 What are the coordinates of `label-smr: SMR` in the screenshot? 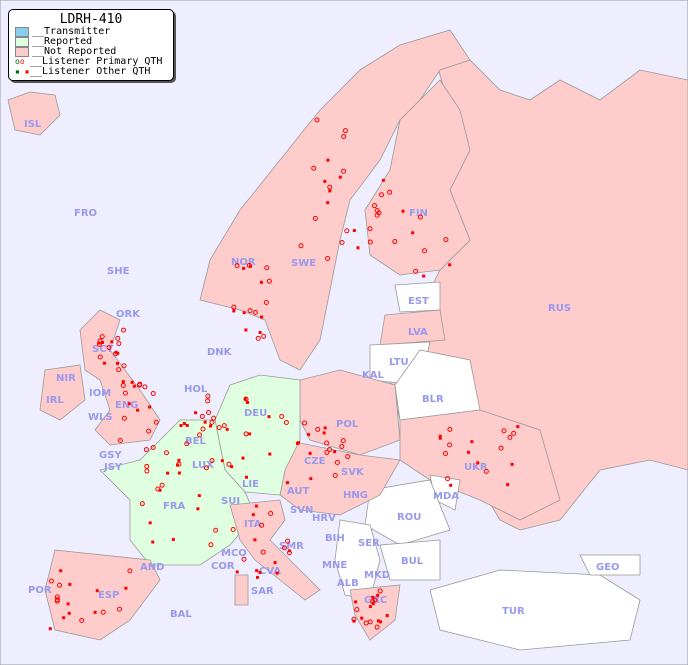 It's located at (291, 546).